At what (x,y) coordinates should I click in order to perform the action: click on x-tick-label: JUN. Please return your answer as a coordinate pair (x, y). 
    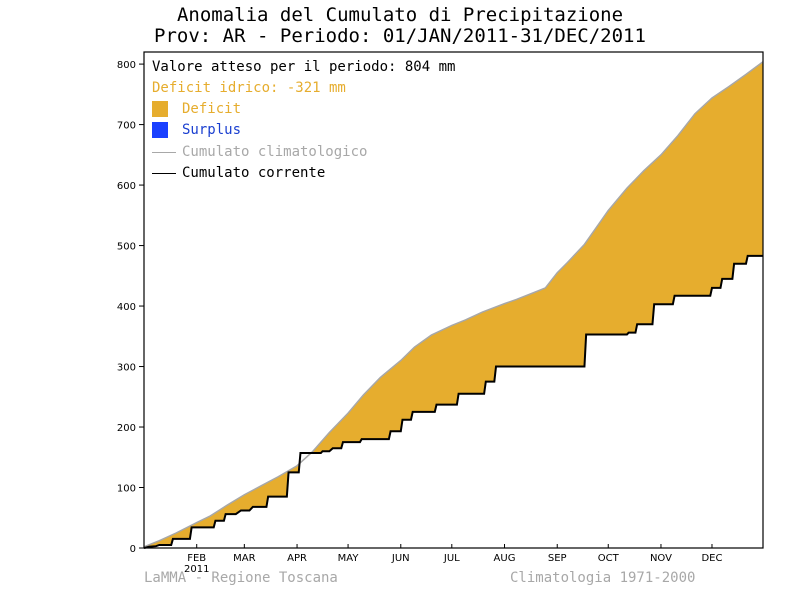
    Looking at the image, I should click on (400, 558).